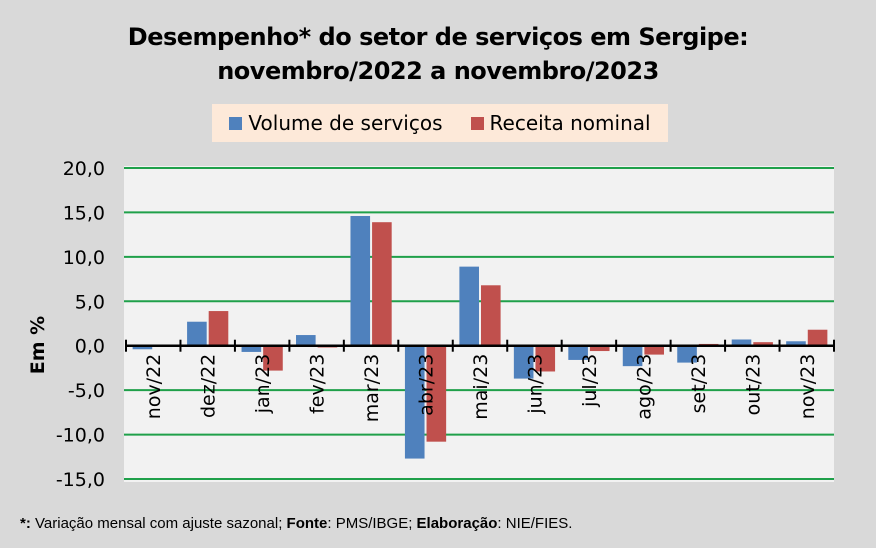  What do you see at coordinates (808, 387) in the screenshot?
I see `x-tick-label: nov/23` at bounding box center [808, 387].